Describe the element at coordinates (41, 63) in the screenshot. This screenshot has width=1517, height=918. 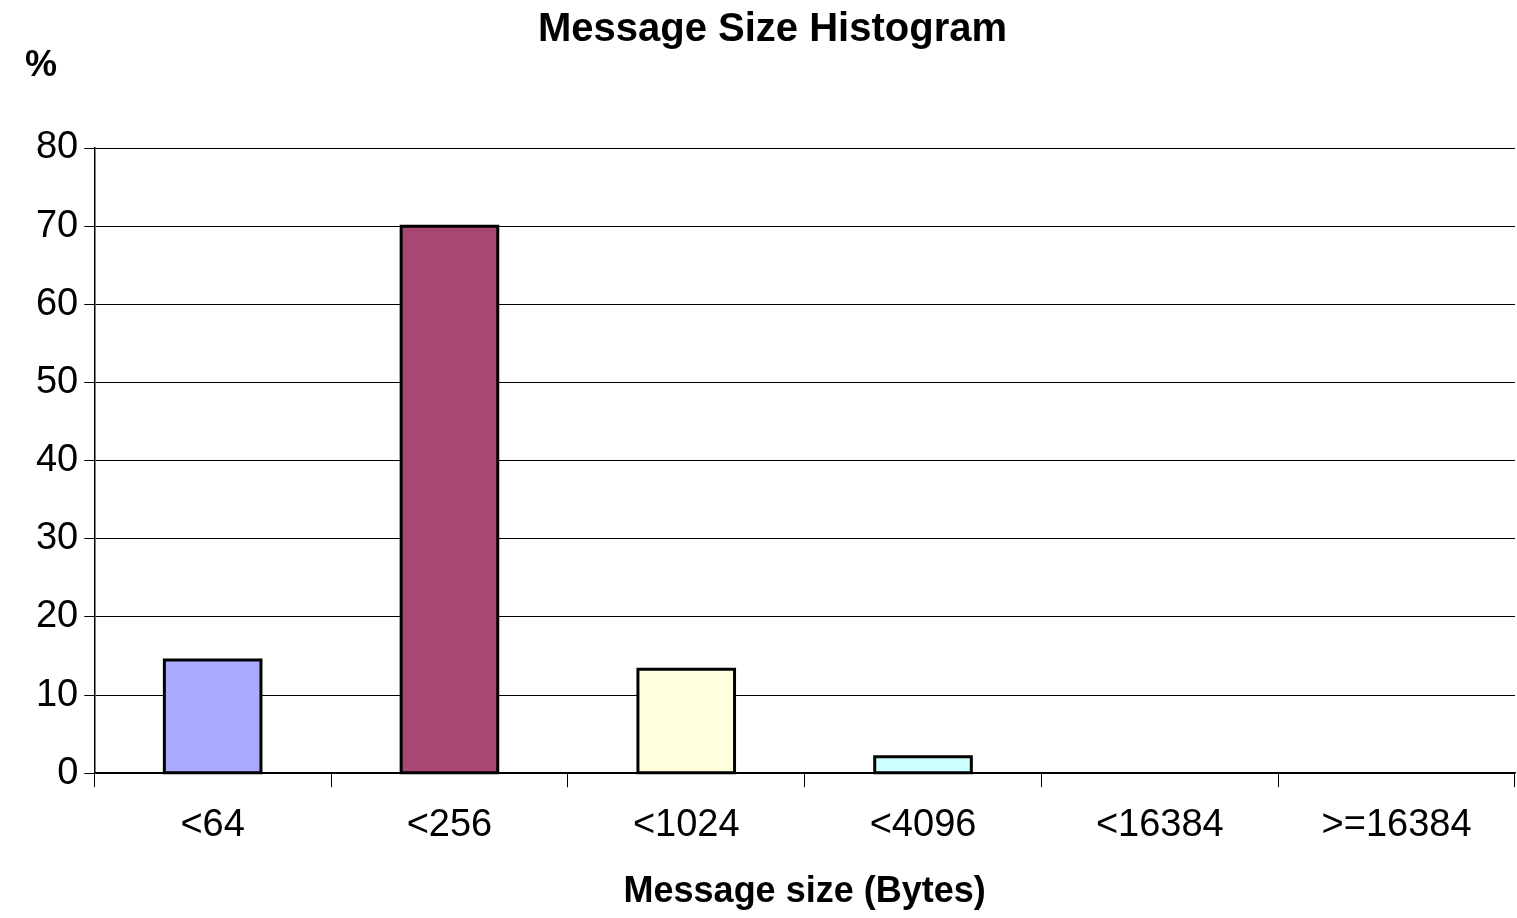
I see `y-axis-title: %` at that location.